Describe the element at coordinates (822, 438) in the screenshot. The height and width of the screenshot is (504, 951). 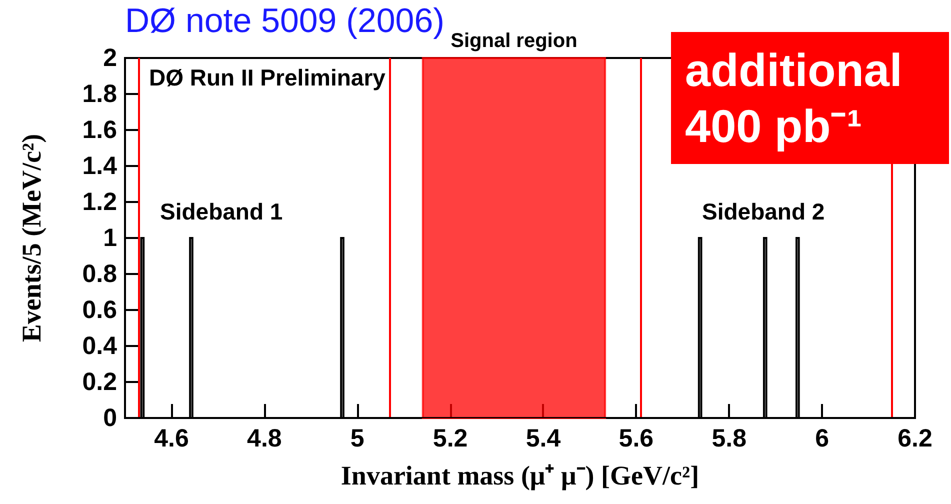
I see `x-tick-label: 6` at that location.